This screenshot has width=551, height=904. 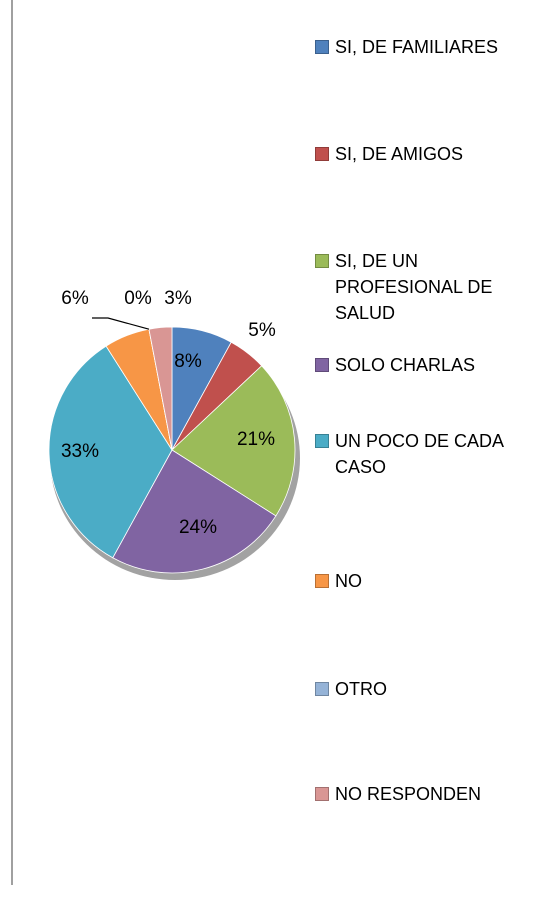 What do you see at coordinates (138, 298) in the screenshot?
I see `data-label: 0%` at bounding box center [138, 298].